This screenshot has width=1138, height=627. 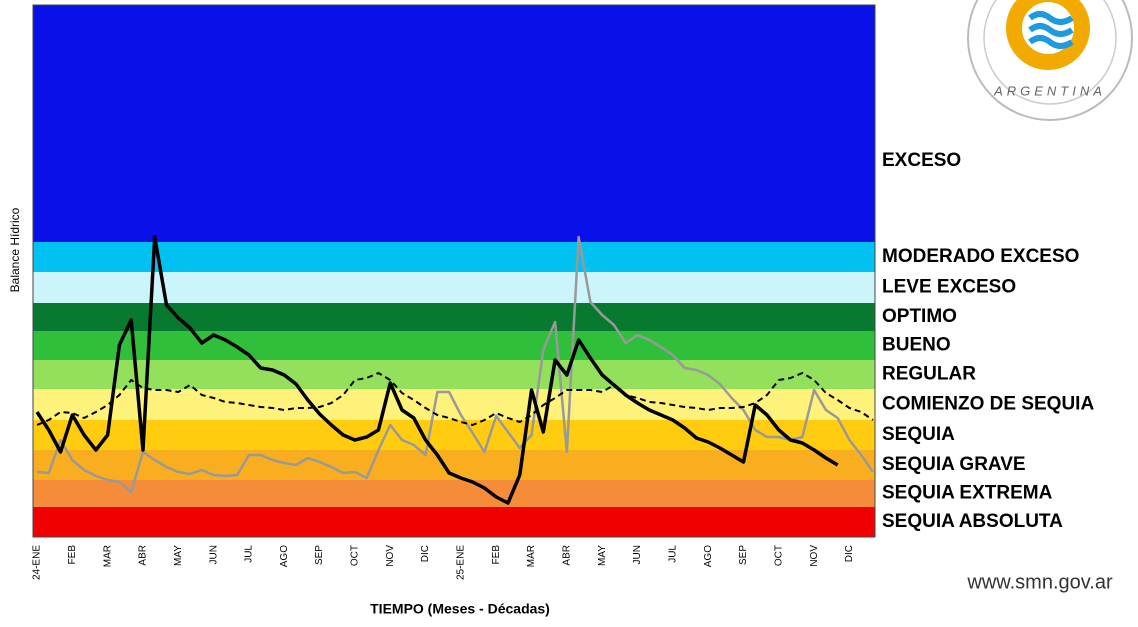 I want to click on source: www.smn.gov.ar, so click(x=1039, y=582).